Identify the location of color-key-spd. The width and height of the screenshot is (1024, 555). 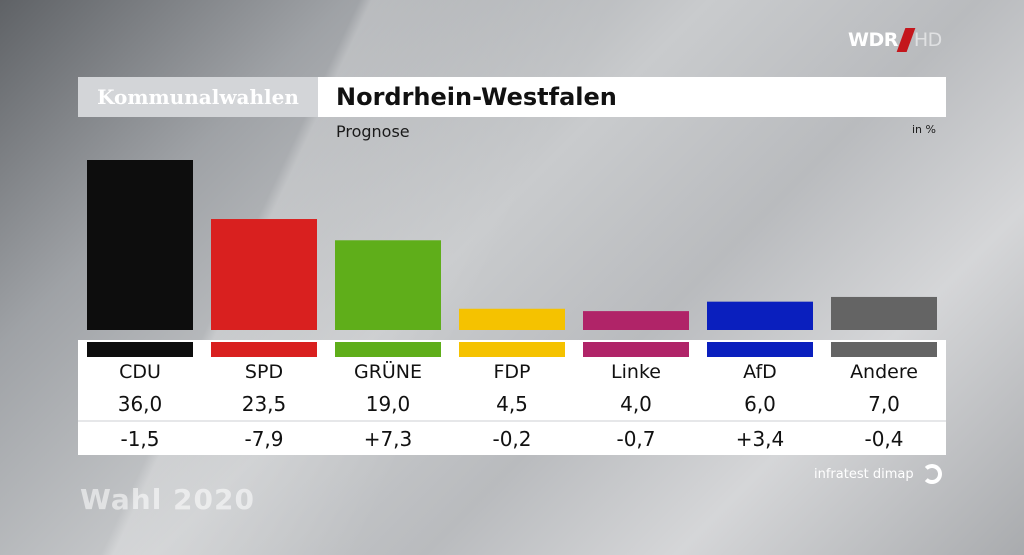
(264, 350).